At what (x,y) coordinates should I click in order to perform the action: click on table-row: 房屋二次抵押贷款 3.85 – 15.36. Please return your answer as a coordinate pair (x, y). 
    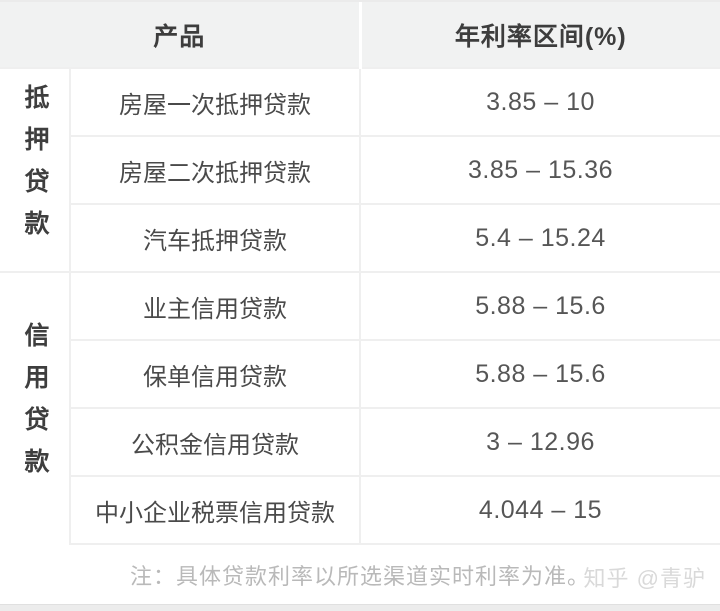
    Looking at the image, I should click on (360, 169).